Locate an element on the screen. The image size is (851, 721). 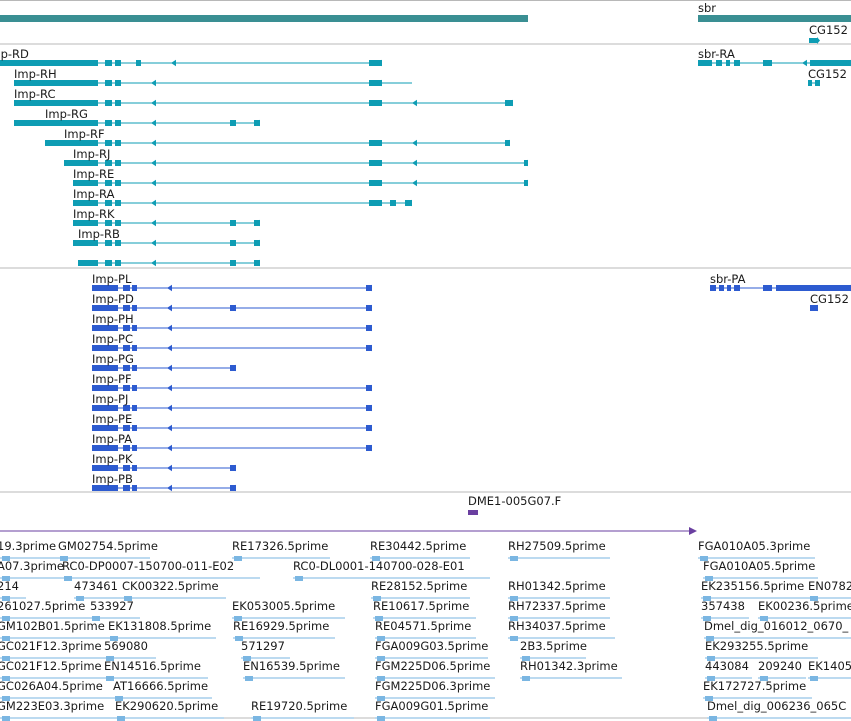
est-label: EN0782 is located at coordinates (829, 586).